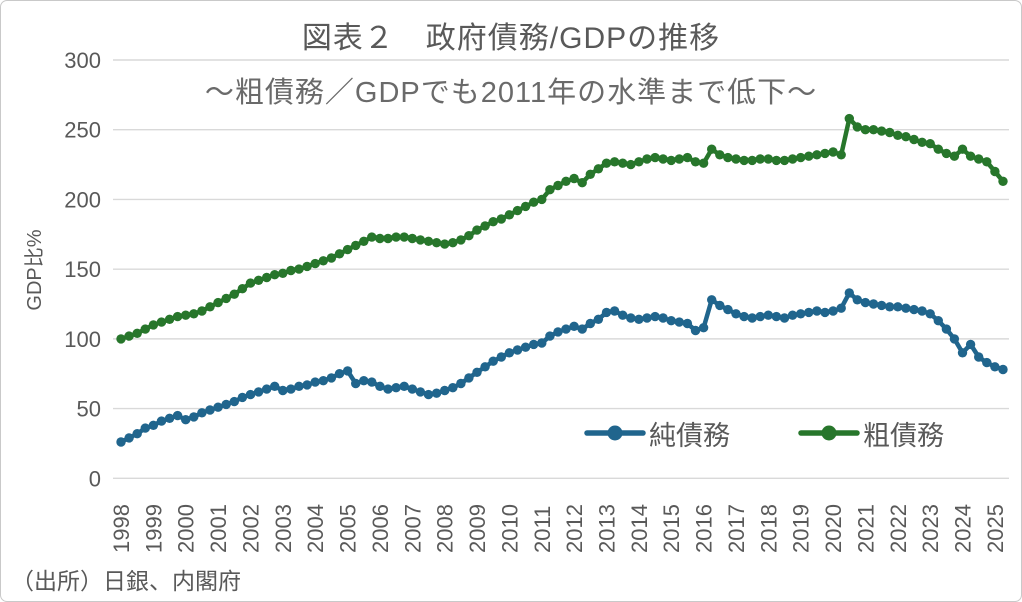 This screenshot has width=1022, height=602. Describe the element at coordinates (35, 270) in the screenshot. I see `y-axis-title: GDP比%` at that location.